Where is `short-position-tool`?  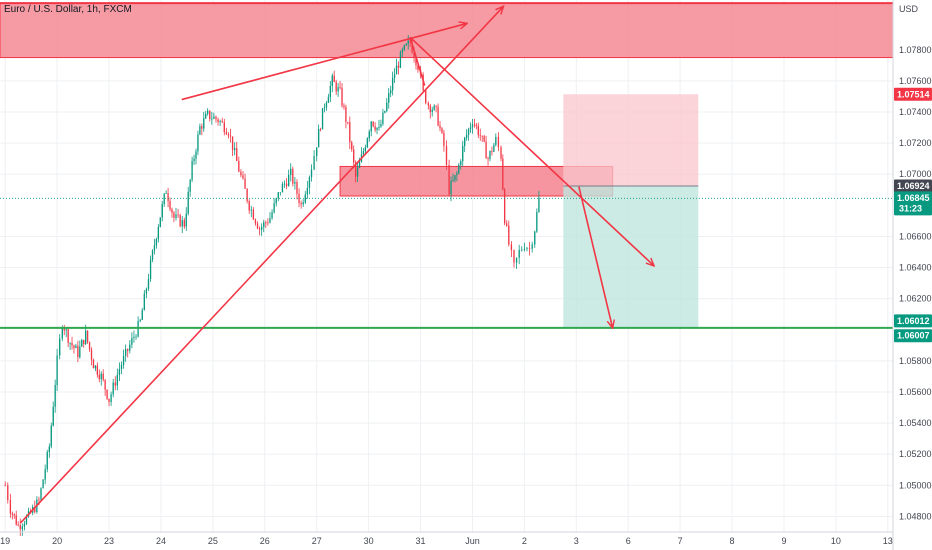
short-position-tool is located at coordinates (631, 211).